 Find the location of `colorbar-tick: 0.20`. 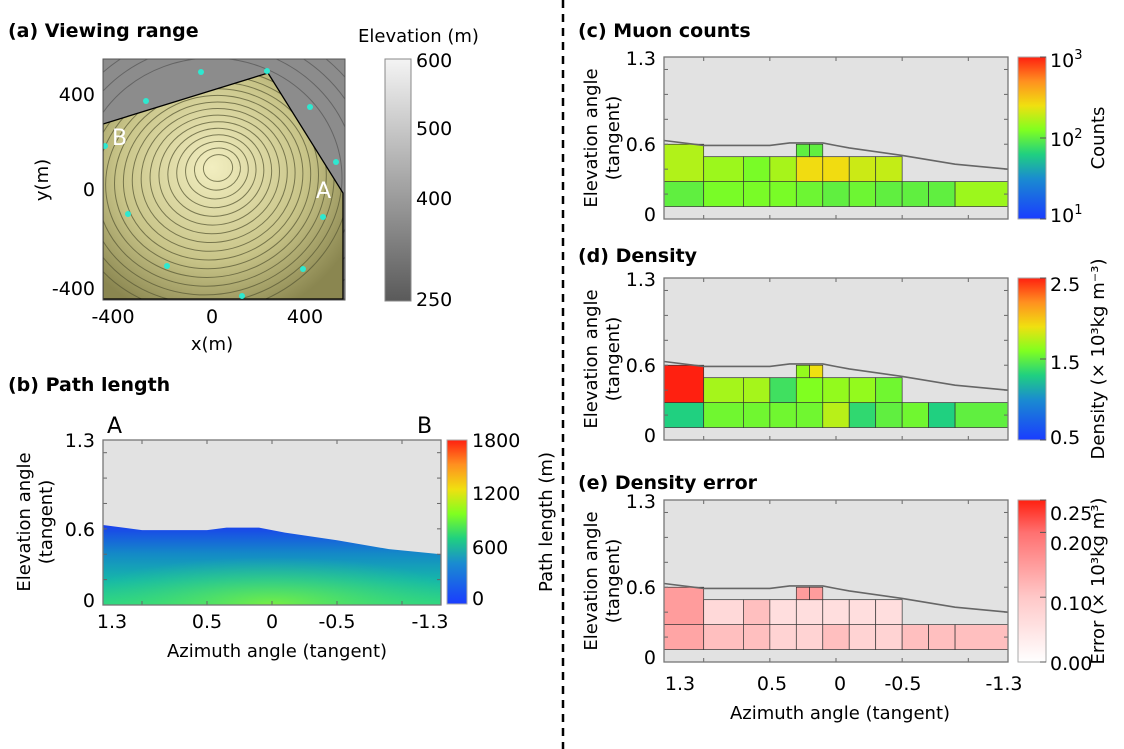

colorbar-tick: 0.20 is located at coordinates (1071, 544).